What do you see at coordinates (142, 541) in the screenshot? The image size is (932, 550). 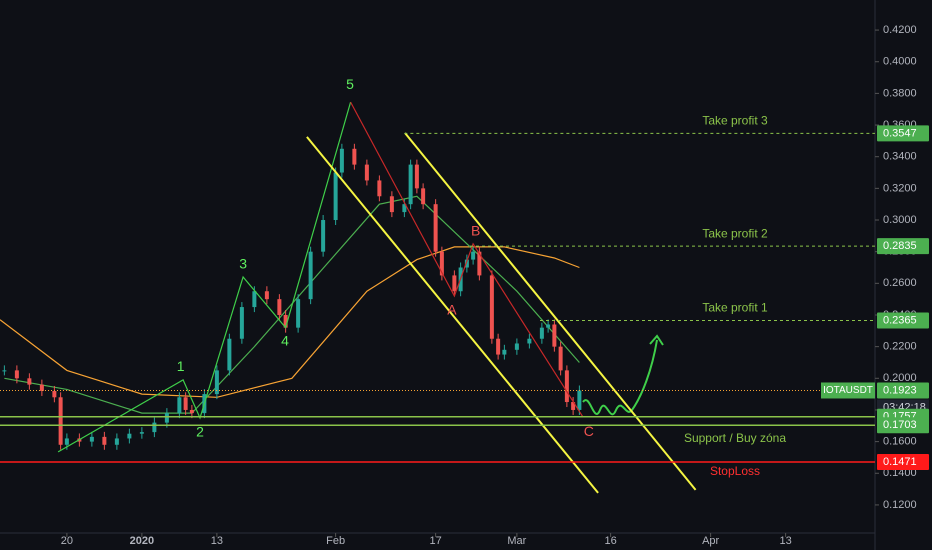 I see `x-tick-label: 2020` at bounding box center [142, 541].